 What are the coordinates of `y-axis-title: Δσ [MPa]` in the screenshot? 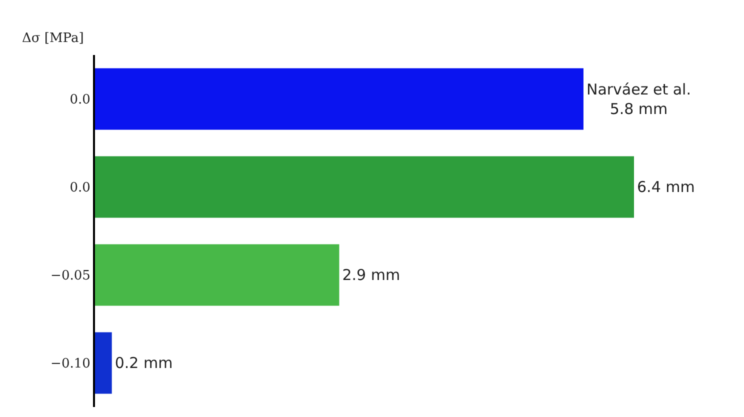 It's located at (53, 38).